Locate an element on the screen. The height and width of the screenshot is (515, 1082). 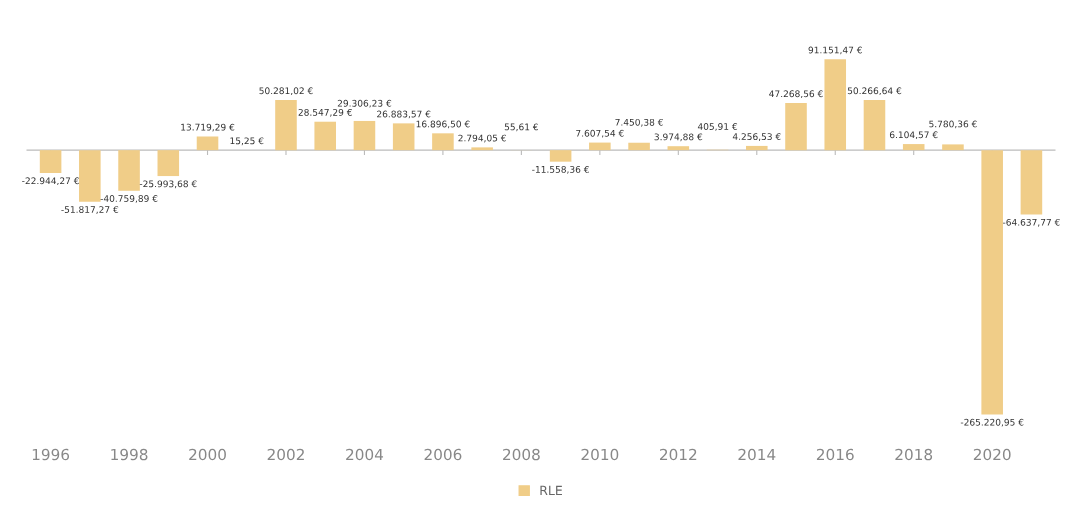
x-tick-label: 2012 is located at coordinates (678, 454).